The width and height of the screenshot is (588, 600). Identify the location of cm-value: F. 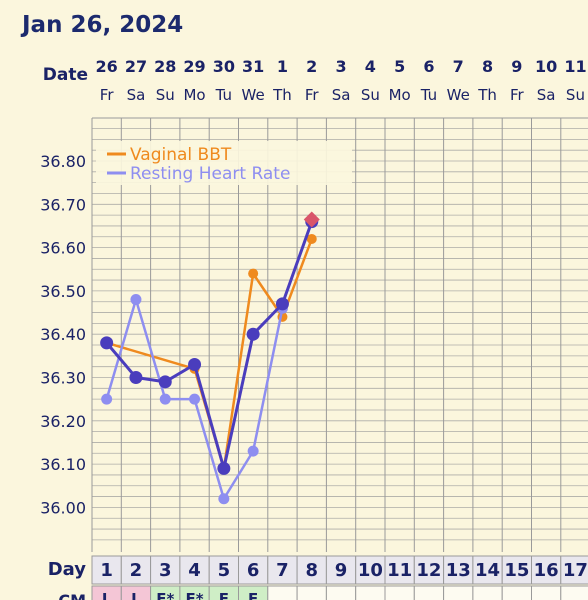
(253, 595).